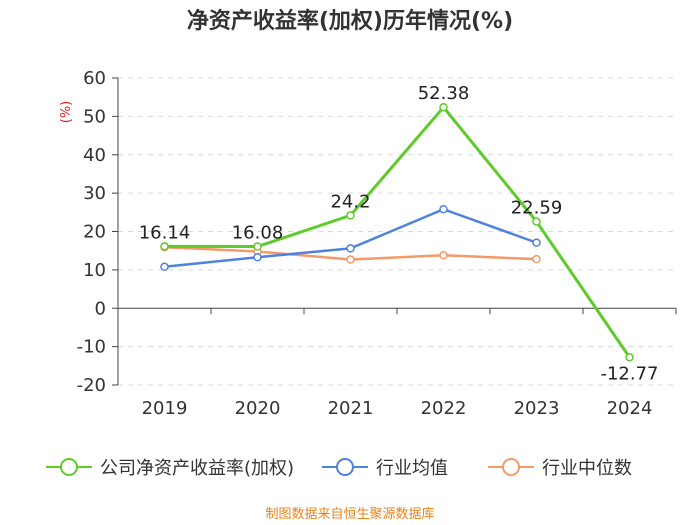 The height and width of the screenshot is (525, 700). I want to click on legend-label: 行业均值, so click(412, 468).